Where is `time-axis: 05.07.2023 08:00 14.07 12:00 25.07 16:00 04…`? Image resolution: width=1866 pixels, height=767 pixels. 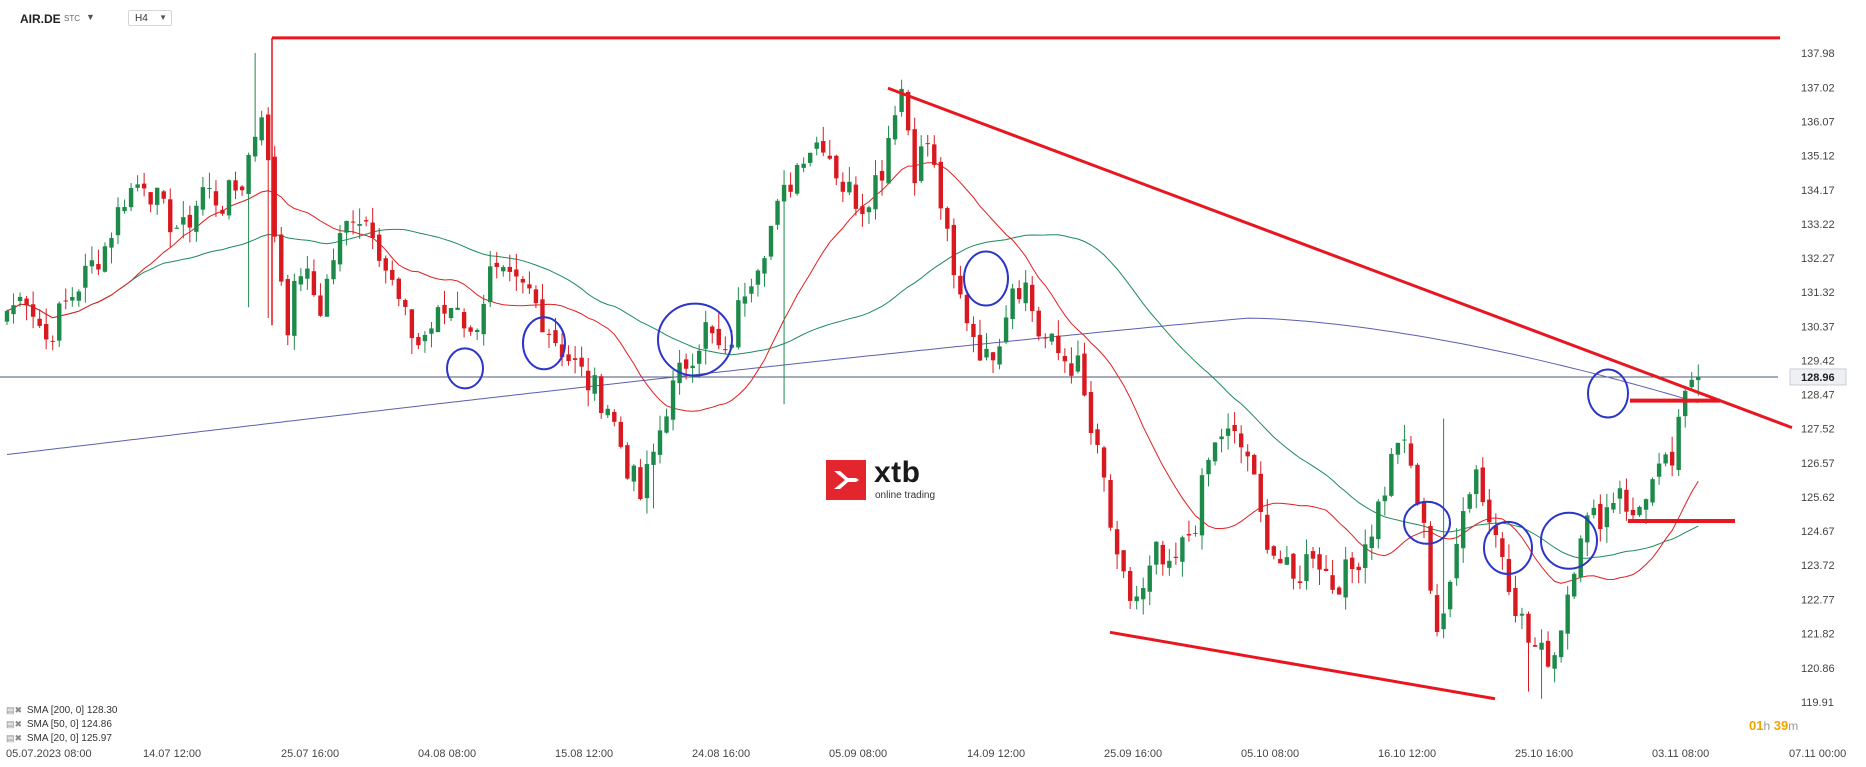 time-axis: 05.07.2023 08:00 14.07 12:00 25.07 16:00 04… is located at coordinates (926, 754).